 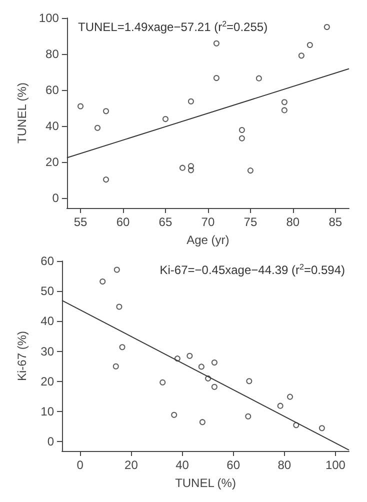 What do you see at coordinates (335, 222) in the screenshot?
I see `x-tick-label: 85` at bounding box center [335, 222].